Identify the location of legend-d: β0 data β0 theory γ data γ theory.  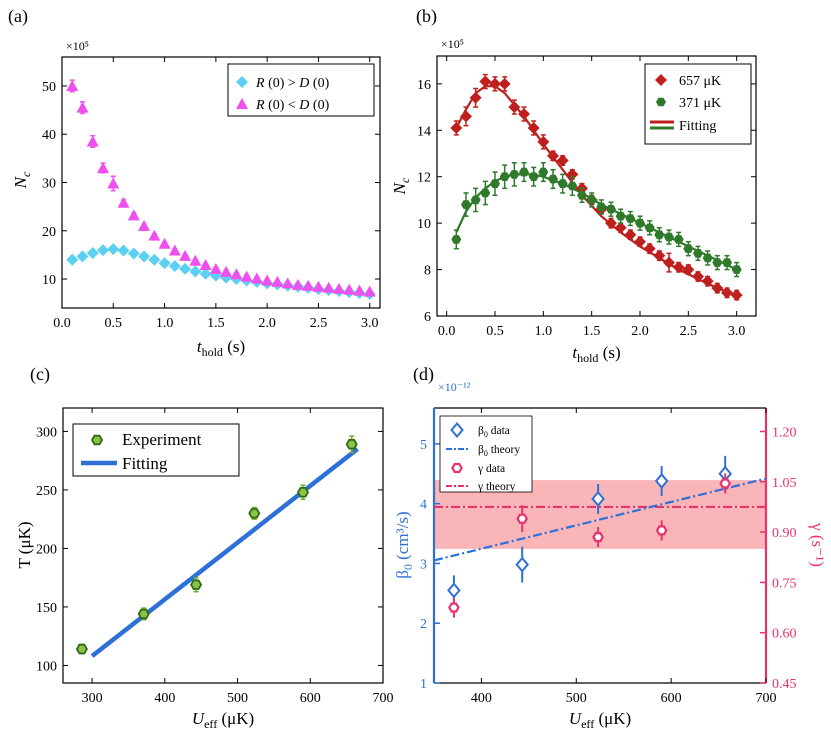
(486, 454).